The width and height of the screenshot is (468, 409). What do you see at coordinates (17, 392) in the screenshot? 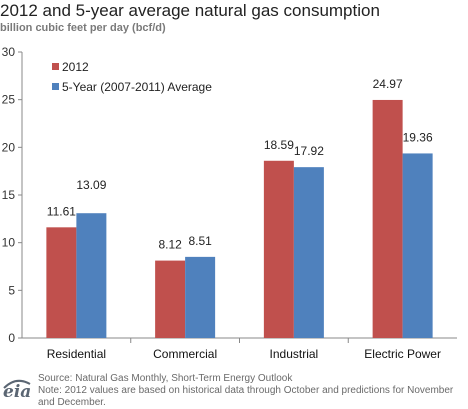
I see `eia-logo: eia` at bounding box center [17, 392].